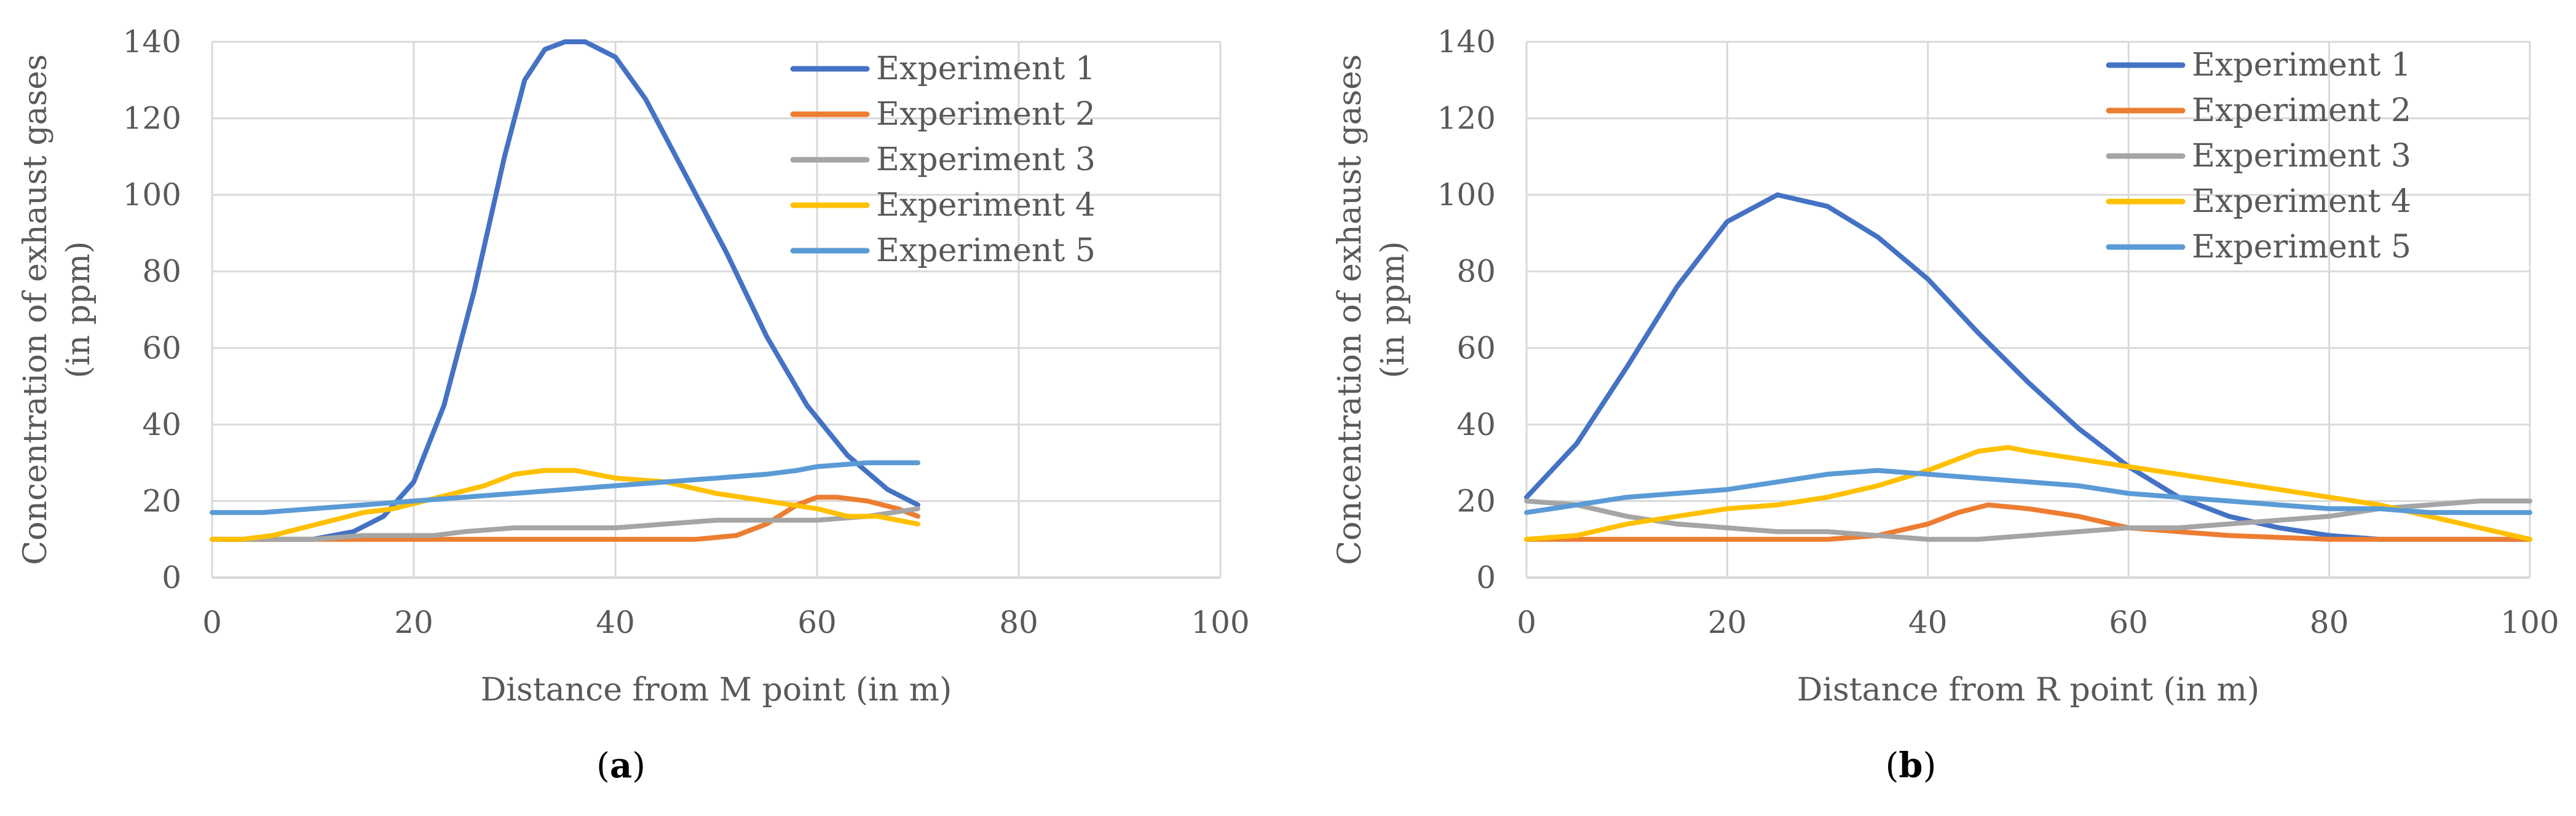  I want to click on panel-caption: (b), so click(1912, 765).